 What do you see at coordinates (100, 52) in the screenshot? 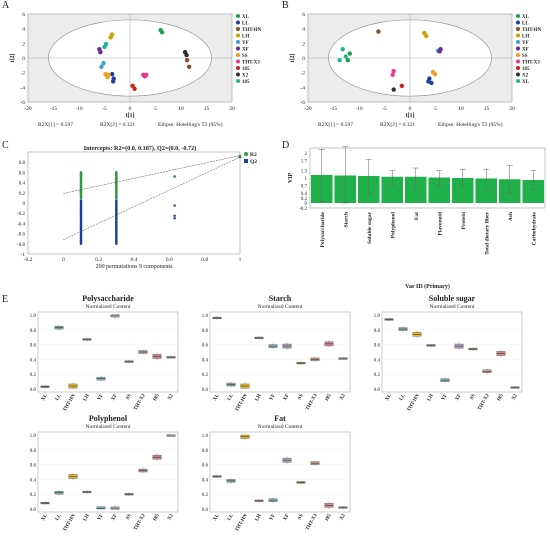
I see `data-point-XF` at bounding box center [100, 52].